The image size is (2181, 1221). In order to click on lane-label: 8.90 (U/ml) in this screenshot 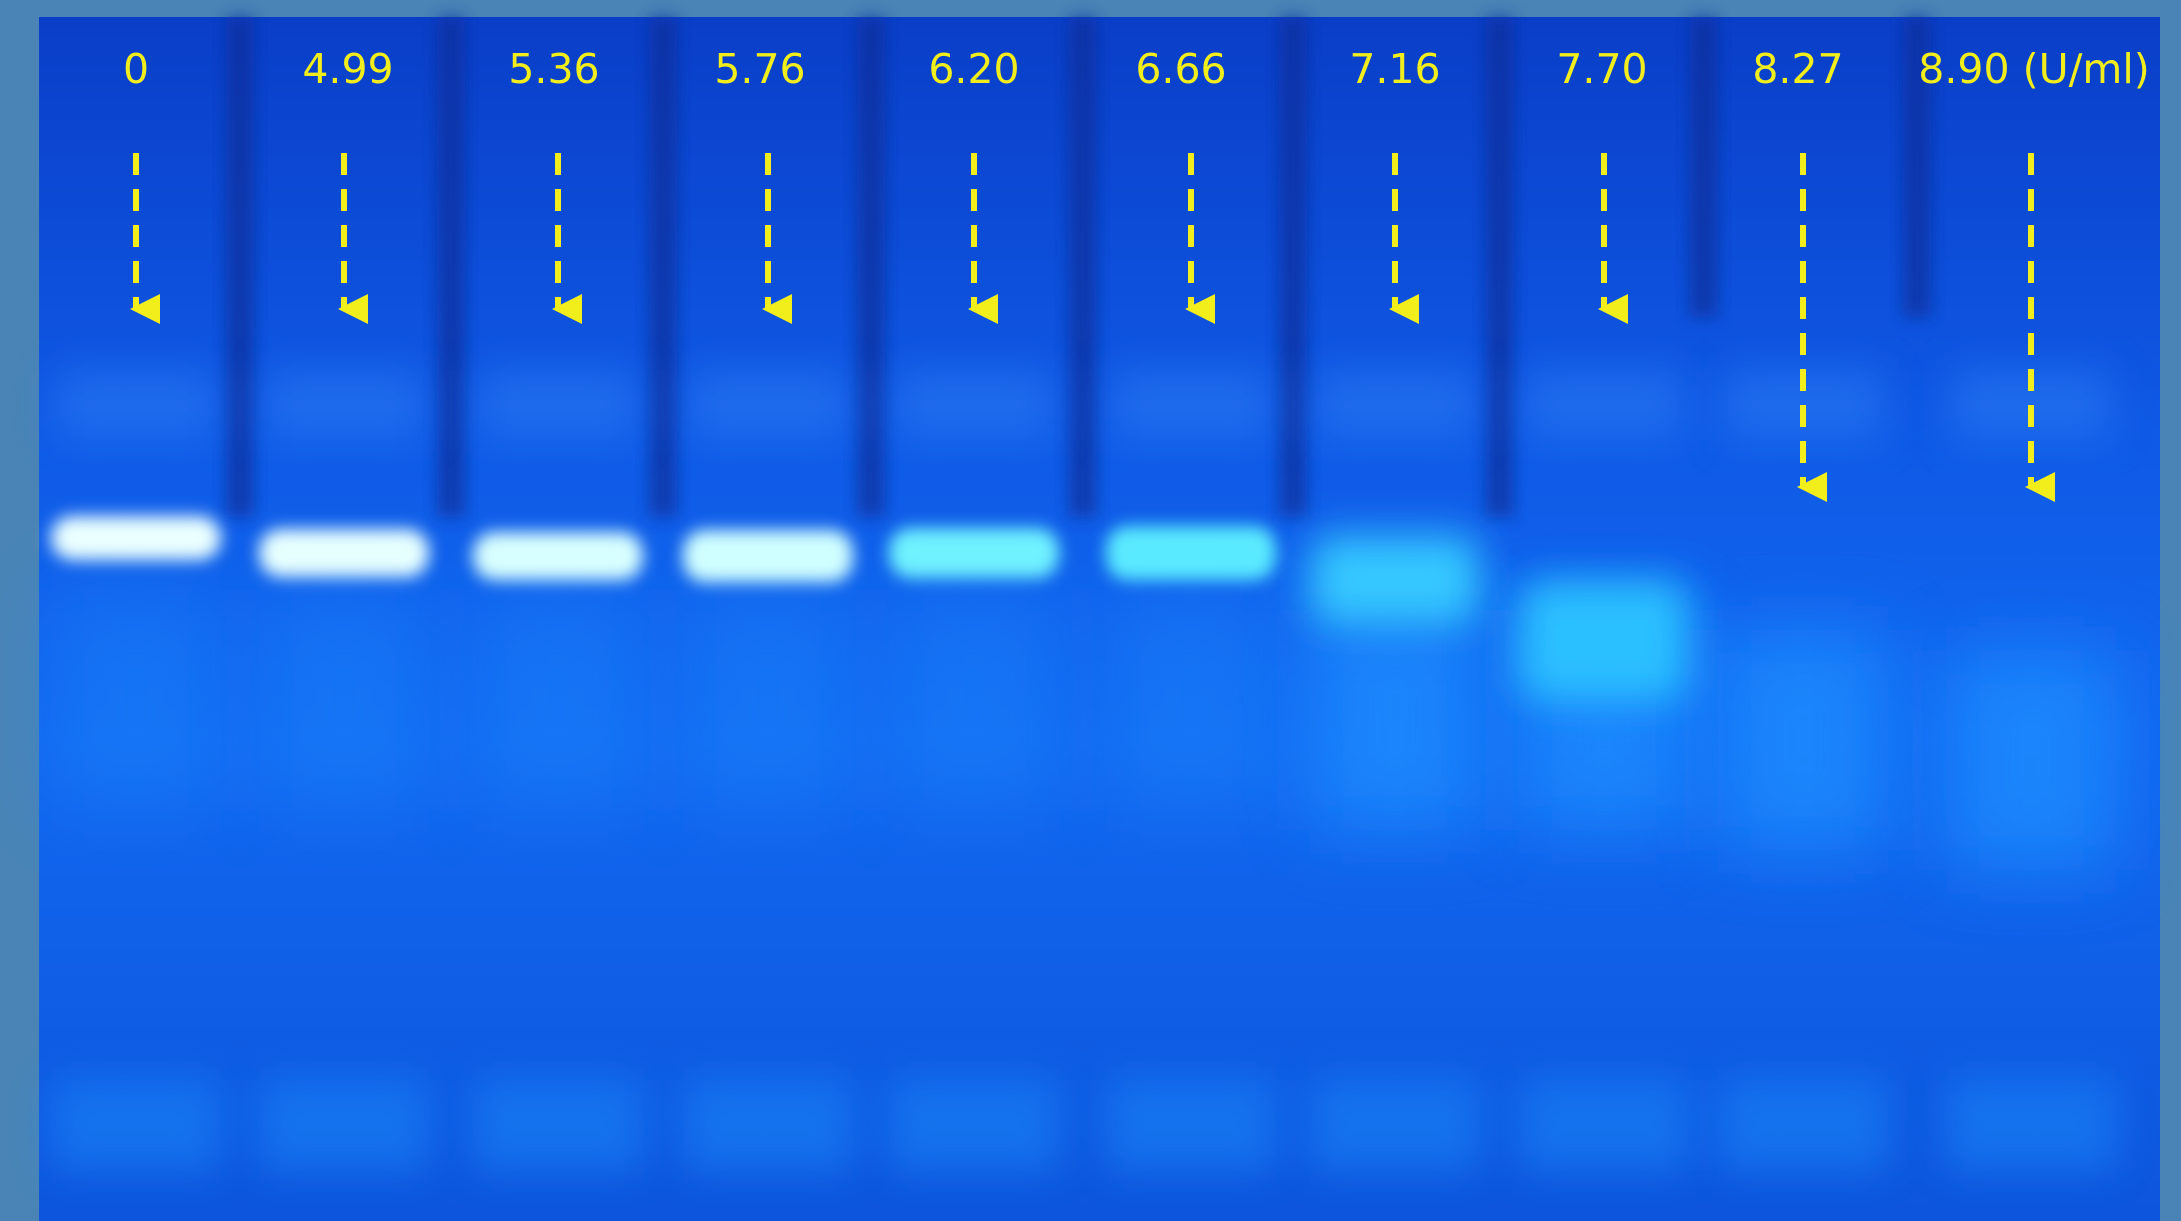, I will do `click(2033, 69)`.